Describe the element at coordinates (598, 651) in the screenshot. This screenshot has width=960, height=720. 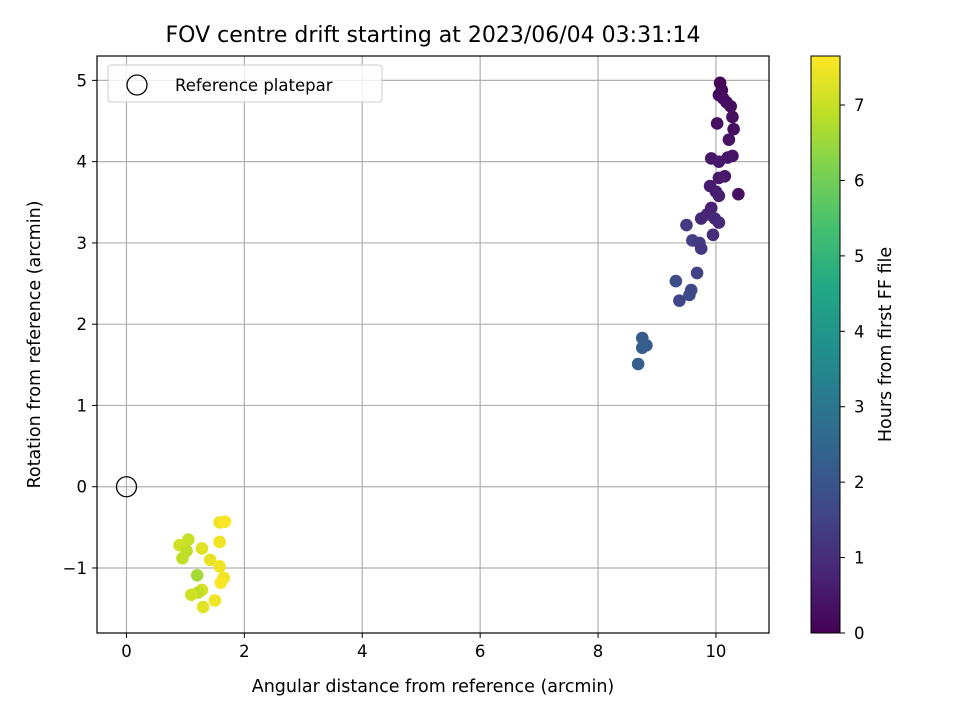
I see `x-tick-label: 8` at that location.